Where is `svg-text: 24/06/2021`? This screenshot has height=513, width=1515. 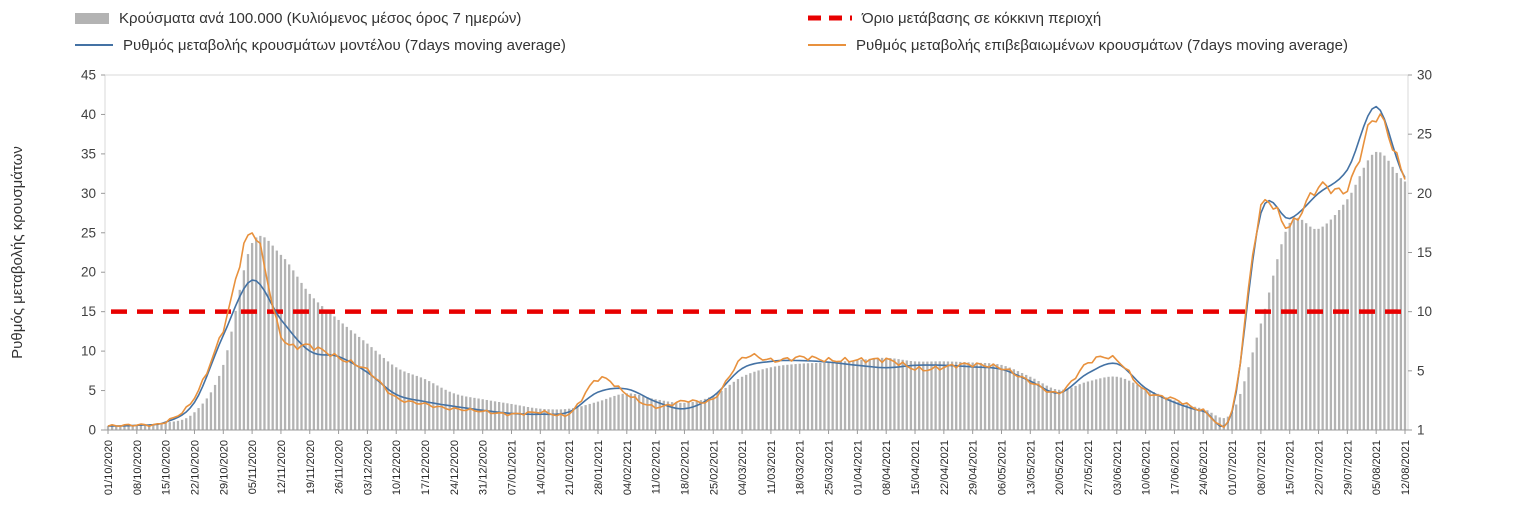
svg-text: 24/06/2021 is located at coordinates (1204, 467).